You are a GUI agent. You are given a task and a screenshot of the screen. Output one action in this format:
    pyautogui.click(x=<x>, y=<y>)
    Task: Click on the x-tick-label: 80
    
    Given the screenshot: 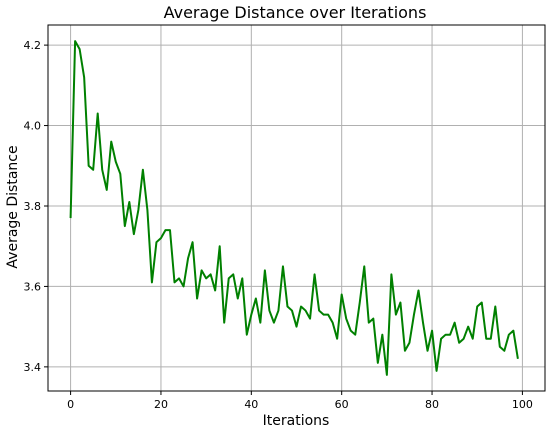 What is the action you would take?
    pyautogui.click(x=432, y=404)
    